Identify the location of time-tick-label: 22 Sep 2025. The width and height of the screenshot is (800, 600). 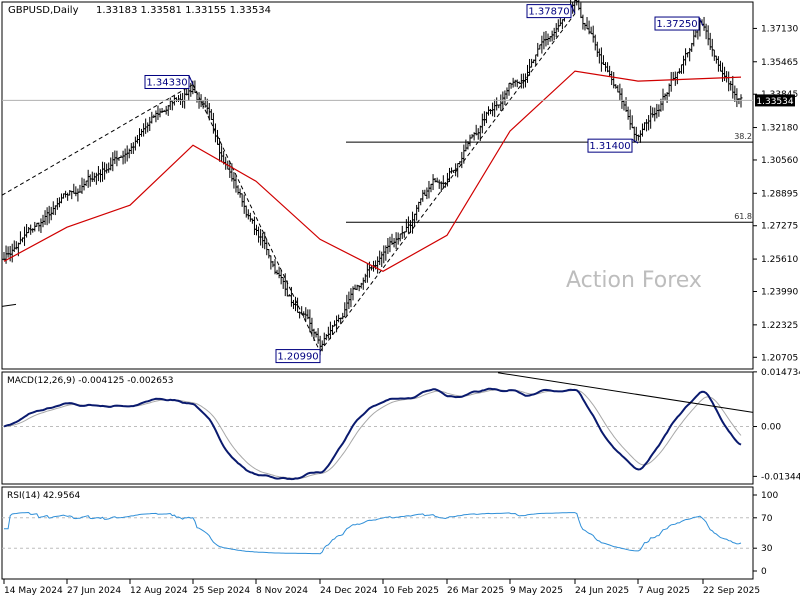
(731, 591).